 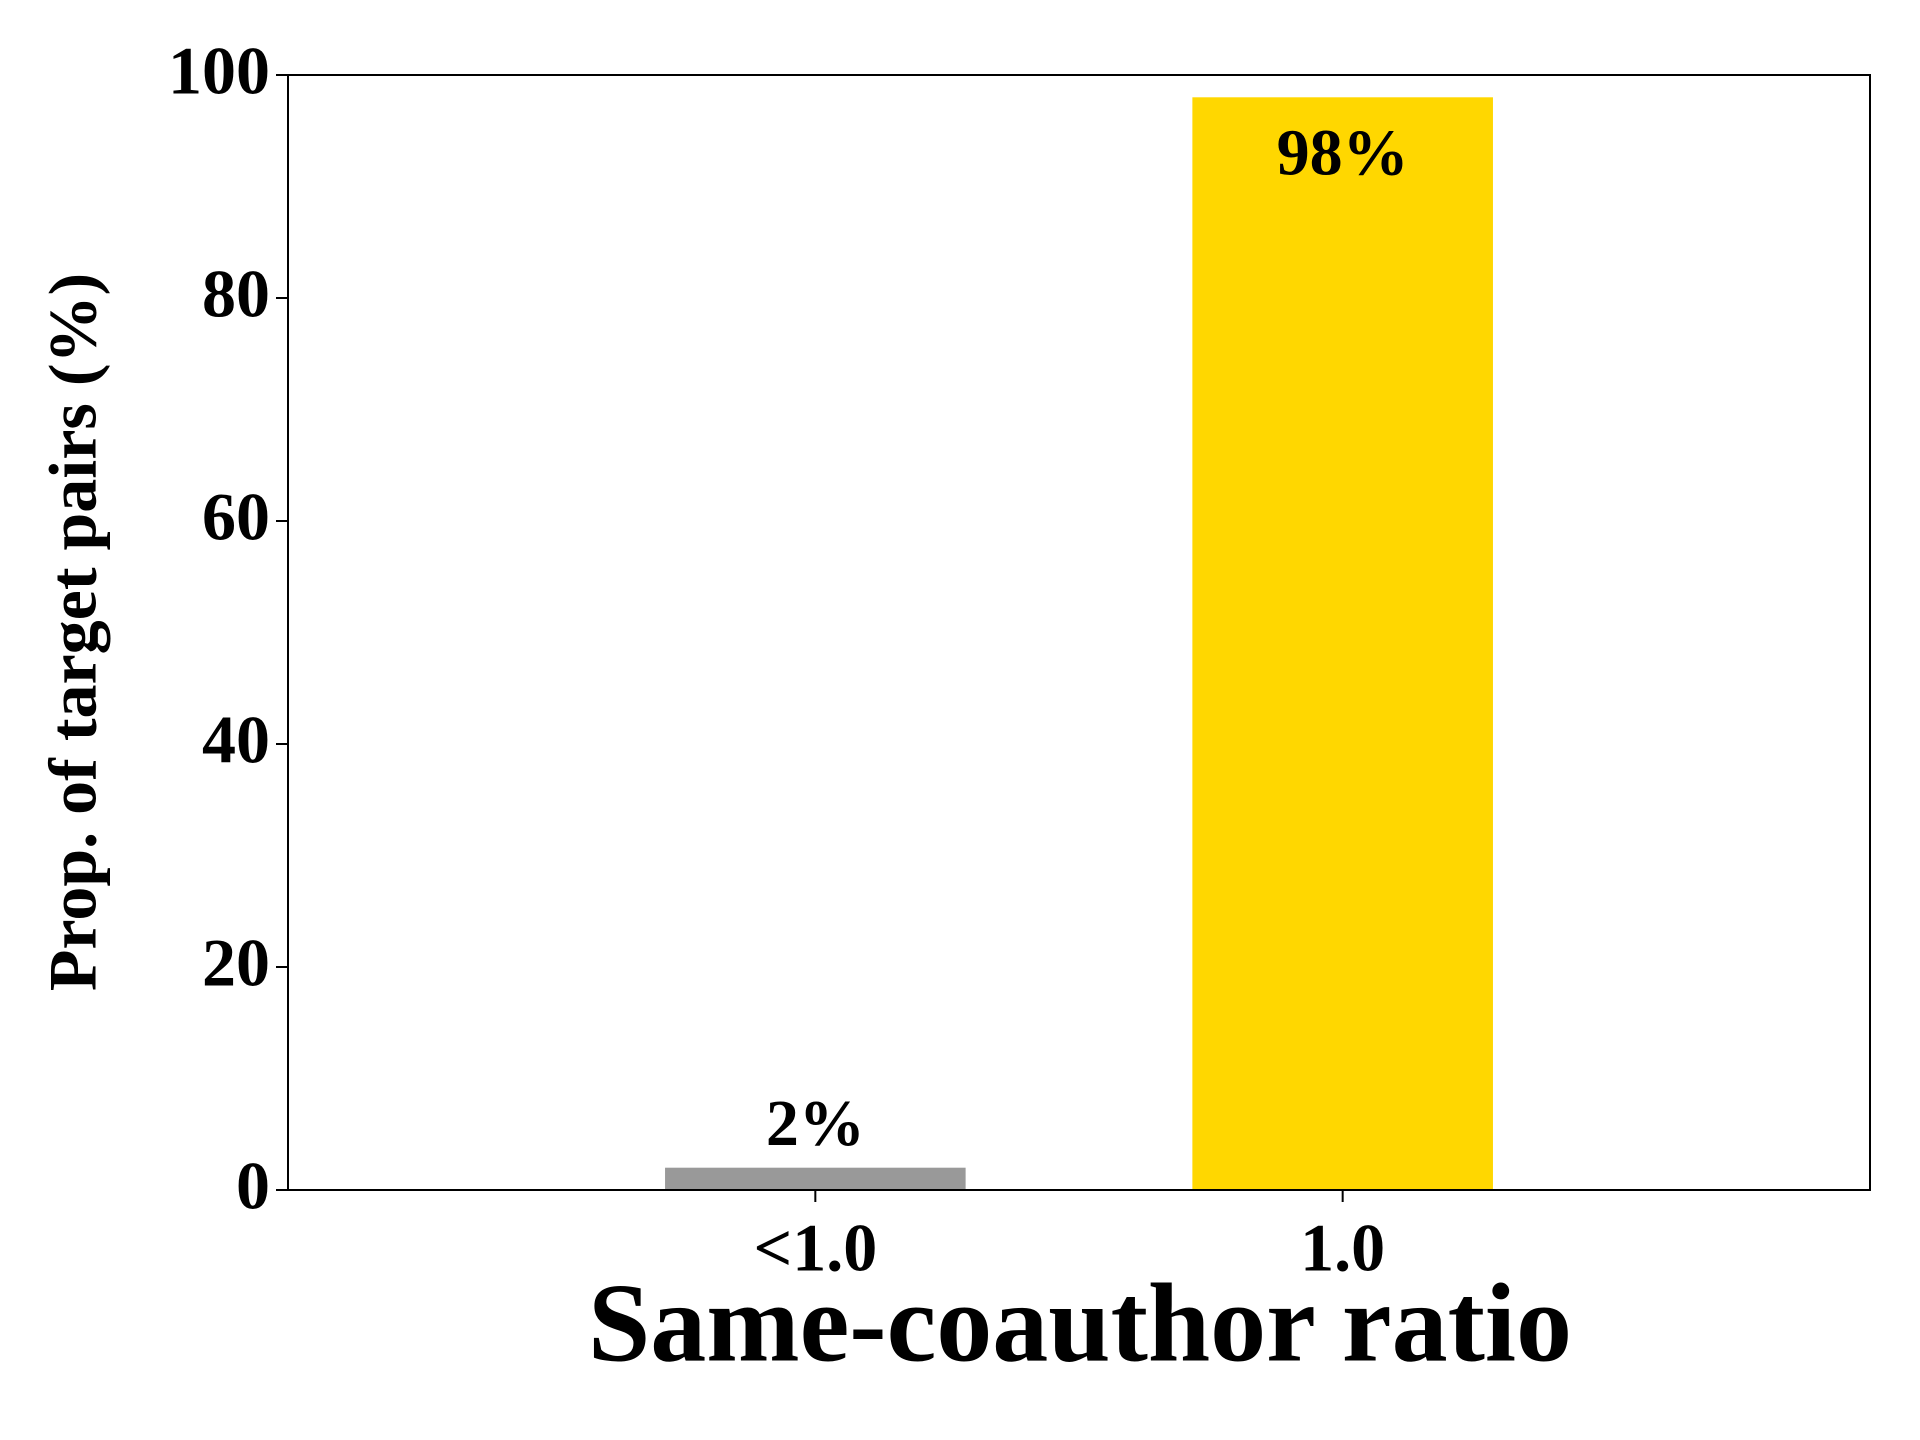 I want to click on value-label: 98%, so click(x=1343, y=152).